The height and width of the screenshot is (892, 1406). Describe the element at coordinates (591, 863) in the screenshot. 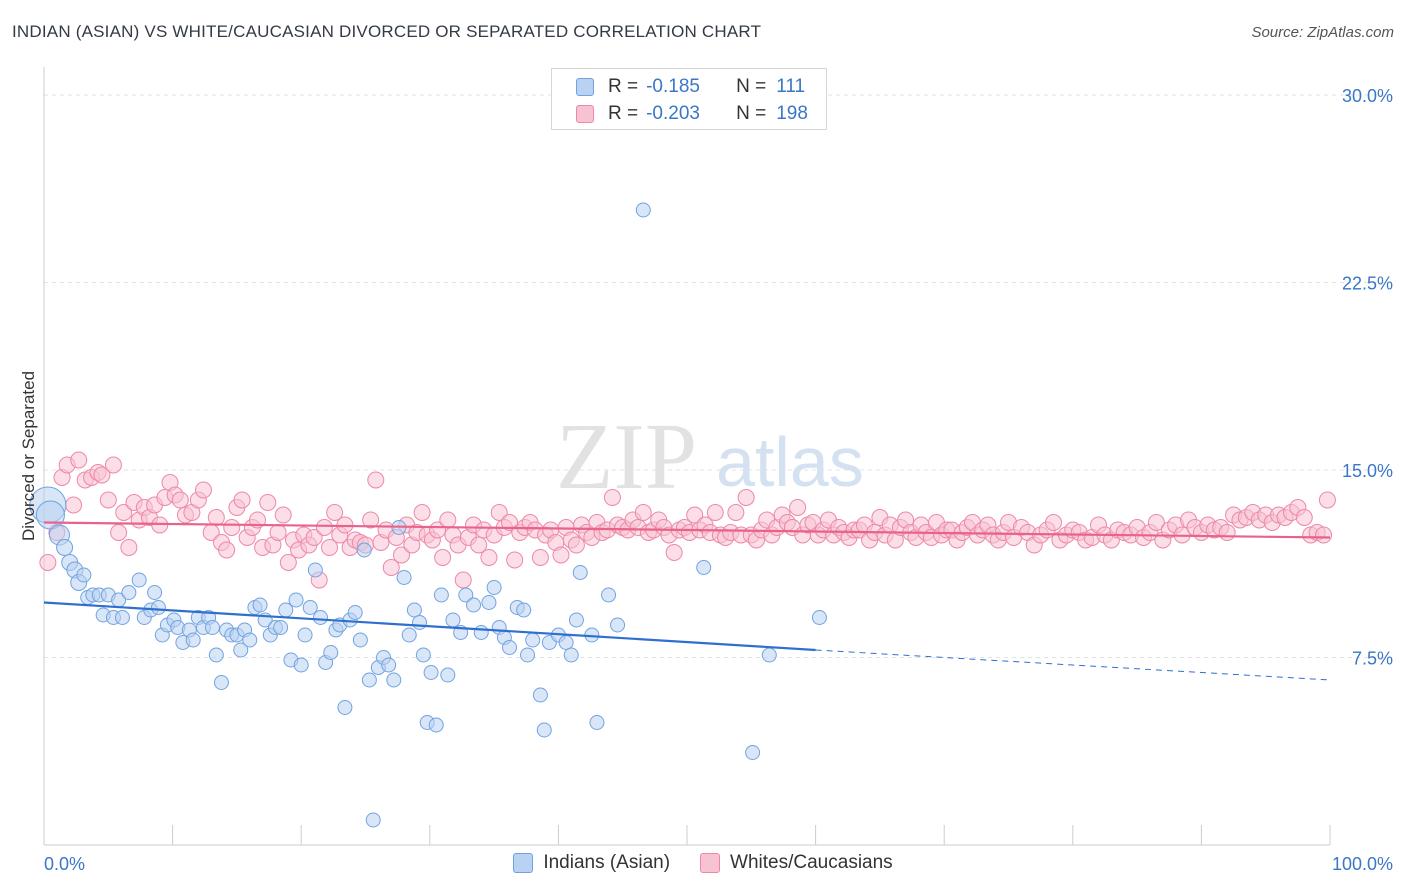

I see `legend-item-indians: Indians (Asian)` at that location.